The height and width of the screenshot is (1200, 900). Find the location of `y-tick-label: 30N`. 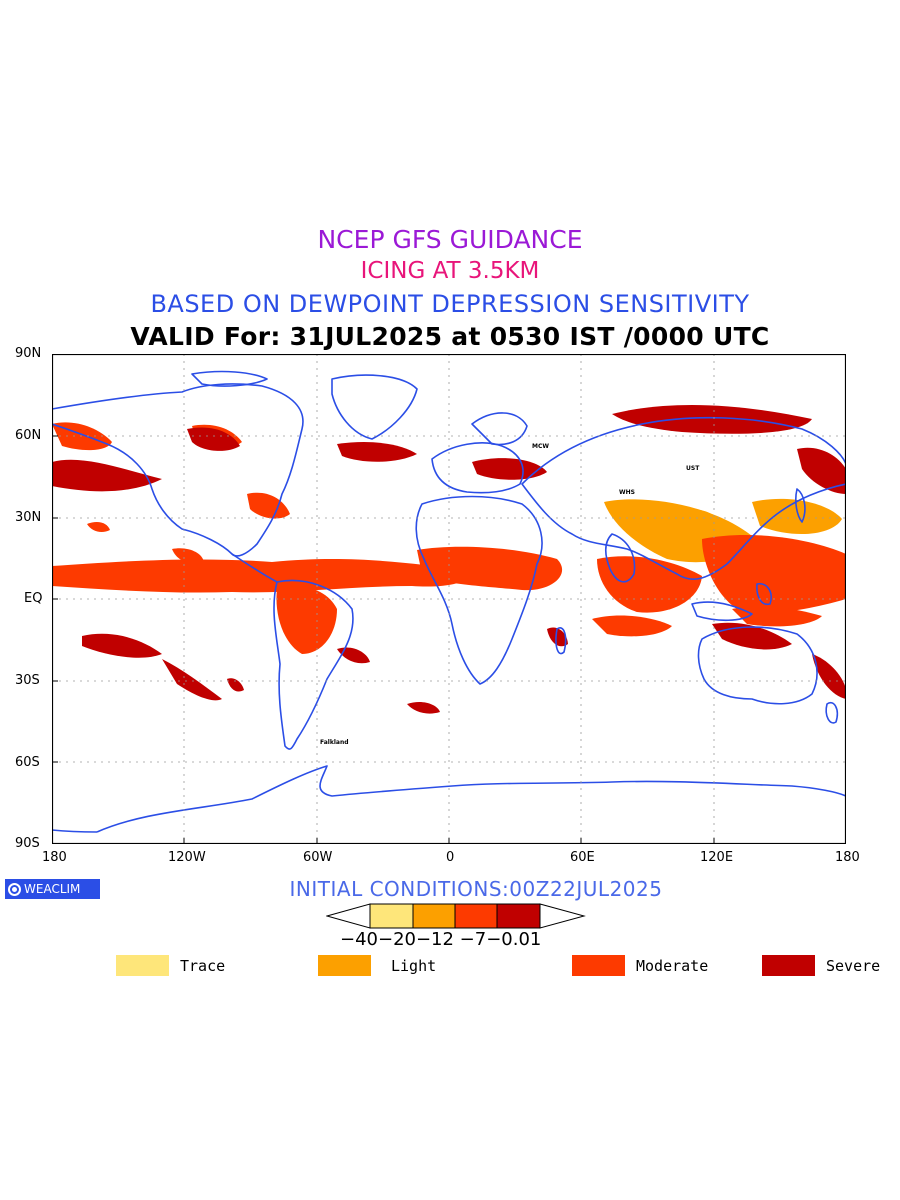

y-tick-label: 30N is located at coordinates (28, 517).